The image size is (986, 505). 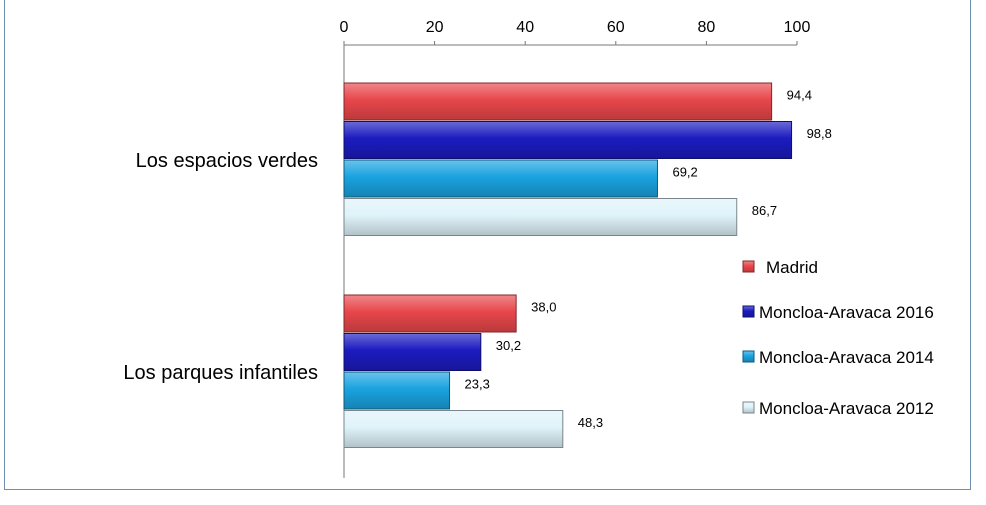 I want to click on bar-value-label: 30,2, so click(x=508, y=345).